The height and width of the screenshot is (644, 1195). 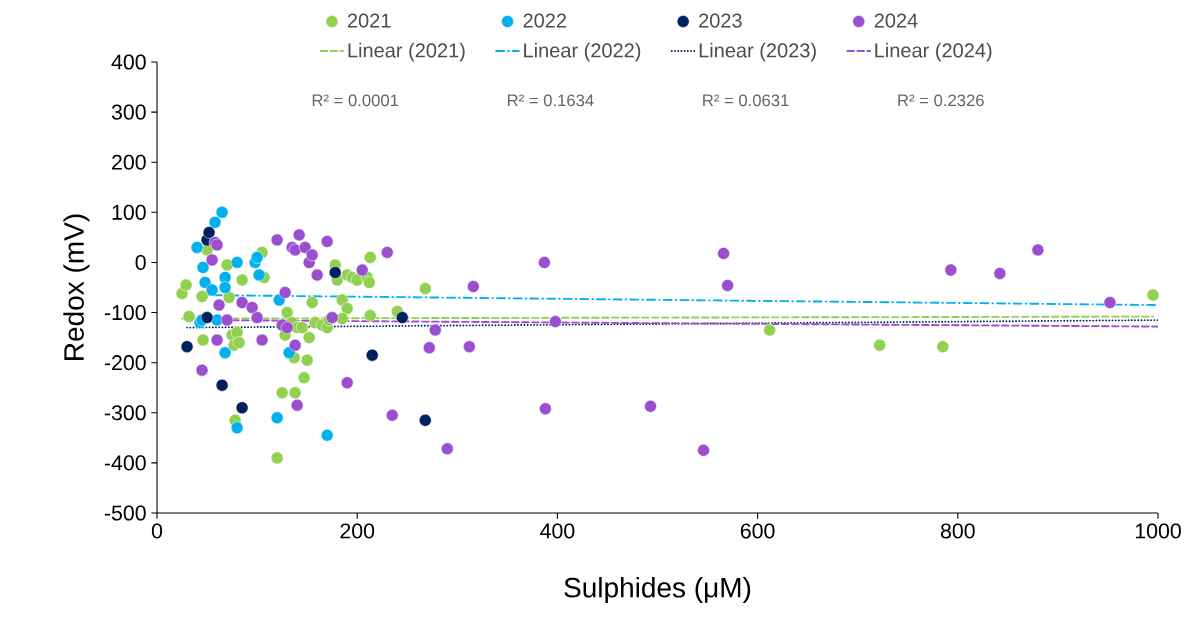 What do you see at coordinates (557, 531) in the screenshot?
I see `x-tick-label: 400` at bounding box center [557, 531].